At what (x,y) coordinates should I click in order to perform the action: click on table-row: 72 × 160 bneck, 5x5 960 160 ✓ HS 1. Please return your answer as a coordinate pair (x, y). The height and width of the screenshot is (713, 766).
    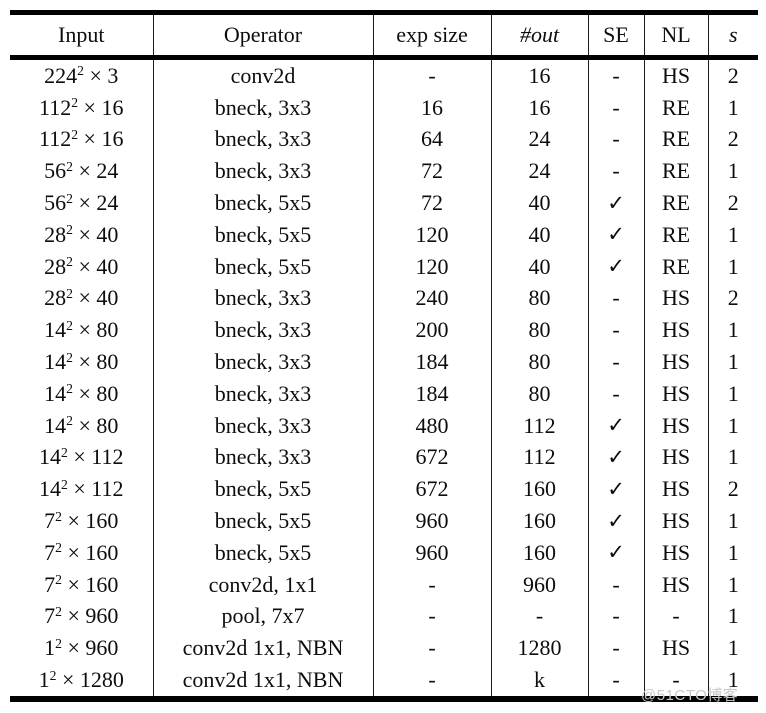
    Looking at the image, I should click on (384, 521).